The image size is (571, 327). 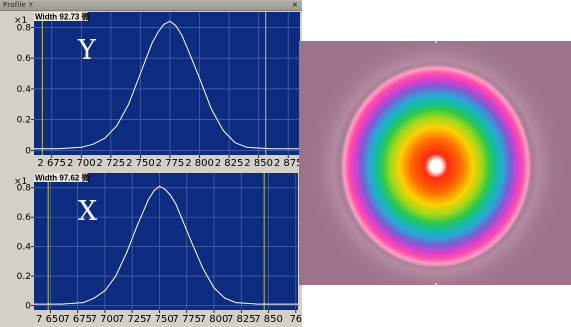 I want to click on x-tick-label: 2 675, so click(x=51, y=163).